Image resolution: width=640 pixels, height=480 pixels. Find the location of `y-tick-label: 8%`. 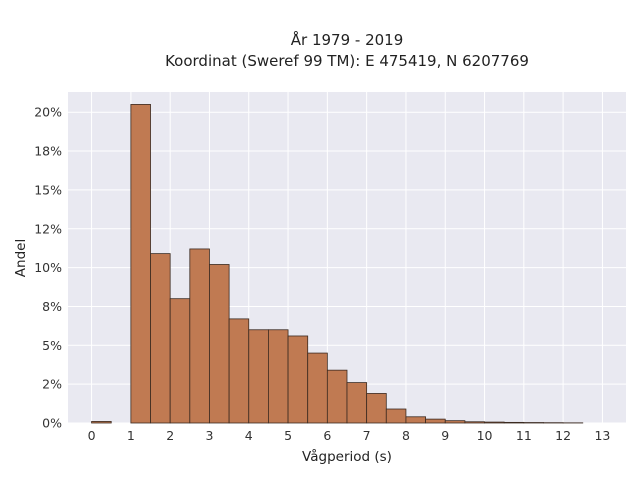

y-tick-label: 8% is located at coordinates (52, 306).